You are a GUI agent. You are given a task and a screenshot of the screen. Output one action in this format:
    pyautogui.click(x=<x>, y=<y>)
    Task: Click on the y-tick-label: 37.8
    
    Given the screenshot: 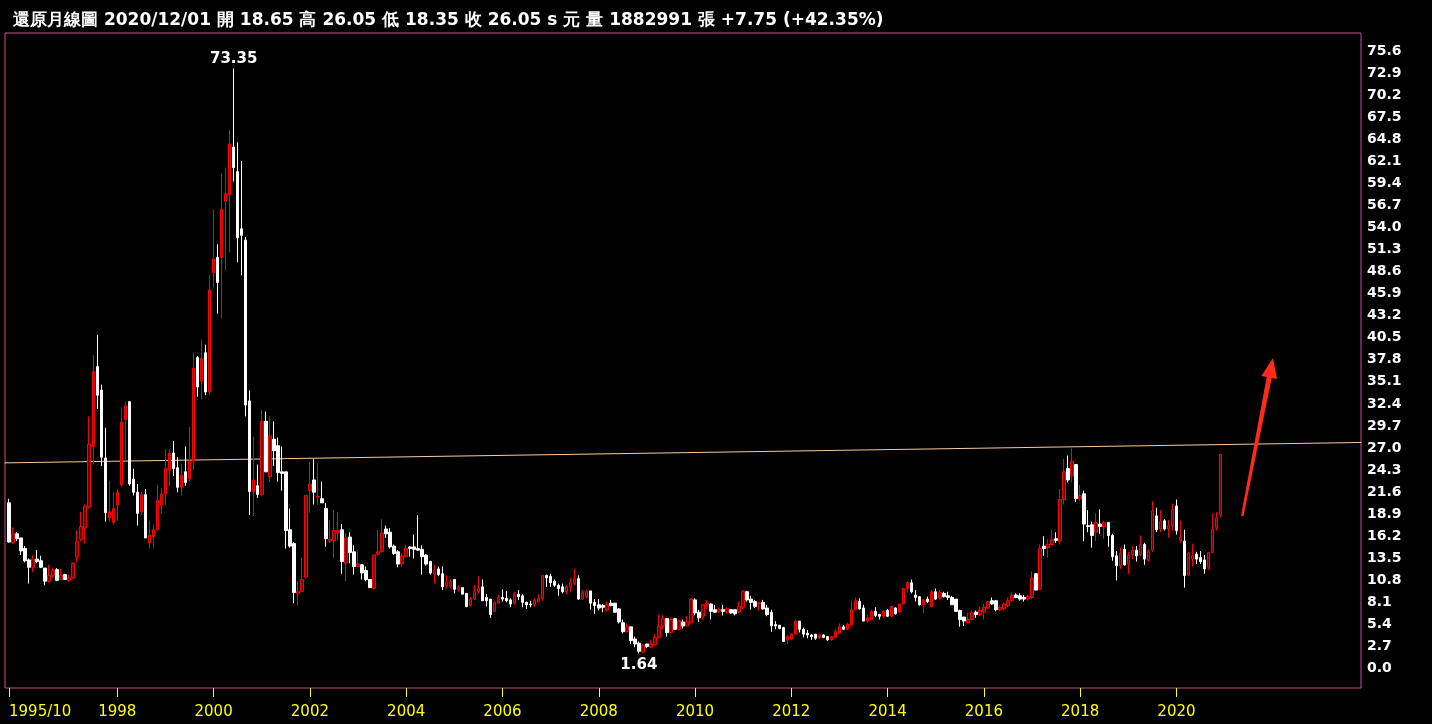 What is the action you would take?
    pyautogui.click(x=1384, y=358)
    